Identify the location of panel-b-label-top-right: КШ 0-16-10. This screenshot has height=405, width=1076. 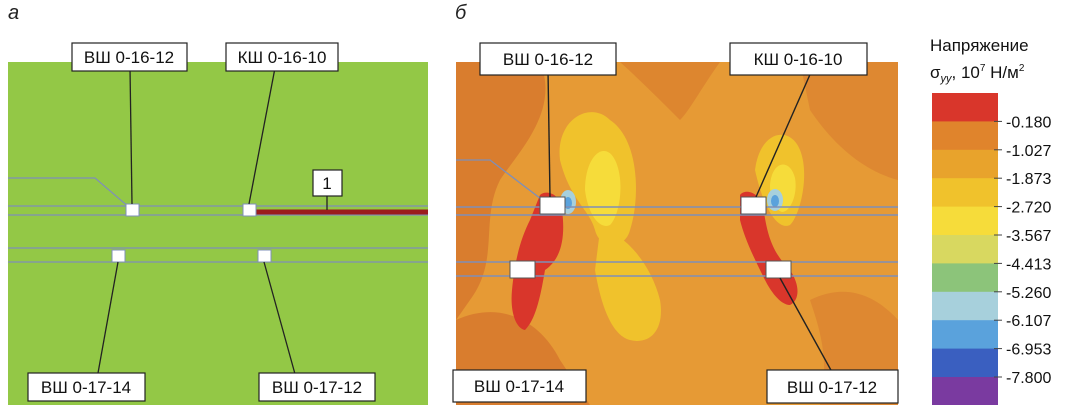
(798, 59).